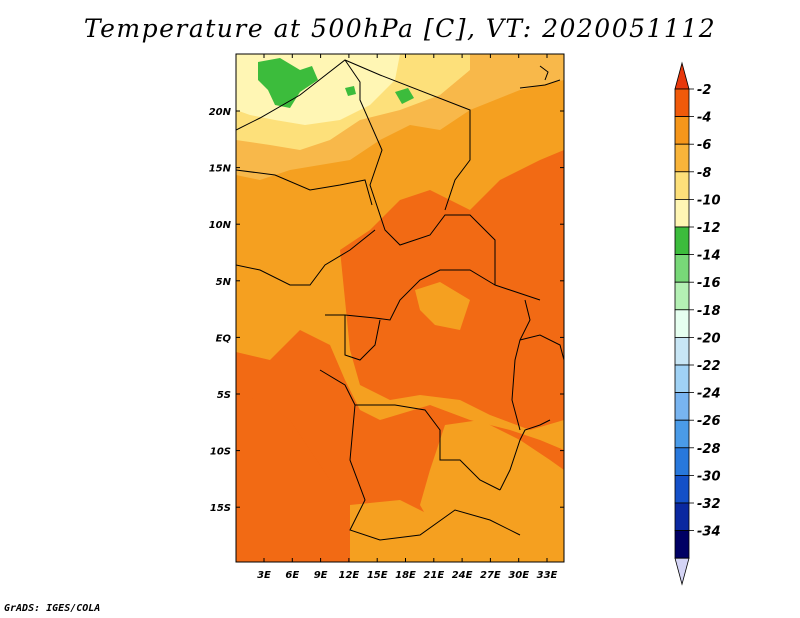 The image size is (800, 618). I want to click on field-minus6-southeast, so click(492, 491).